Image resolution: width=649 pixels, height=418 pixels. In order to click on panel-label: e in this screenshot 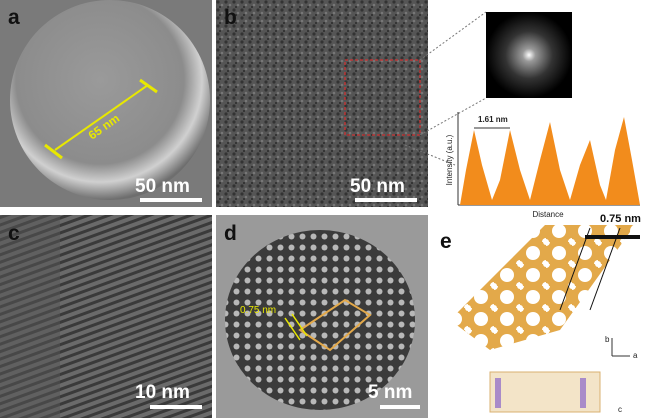, I will do `click(446, 241)`.